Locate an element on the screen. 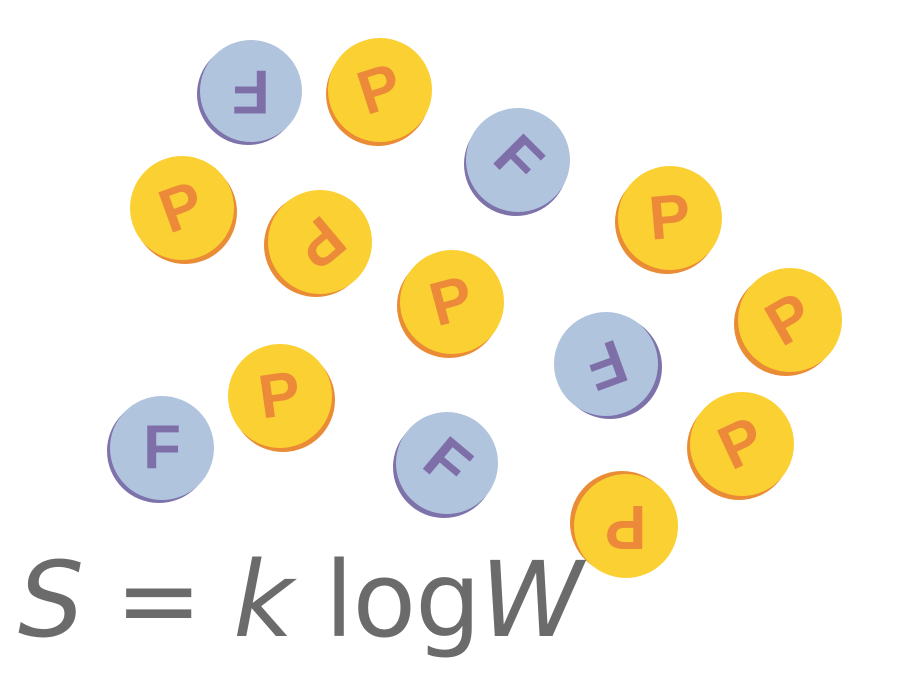  formula-s: S is located at coordinates (51, 600).